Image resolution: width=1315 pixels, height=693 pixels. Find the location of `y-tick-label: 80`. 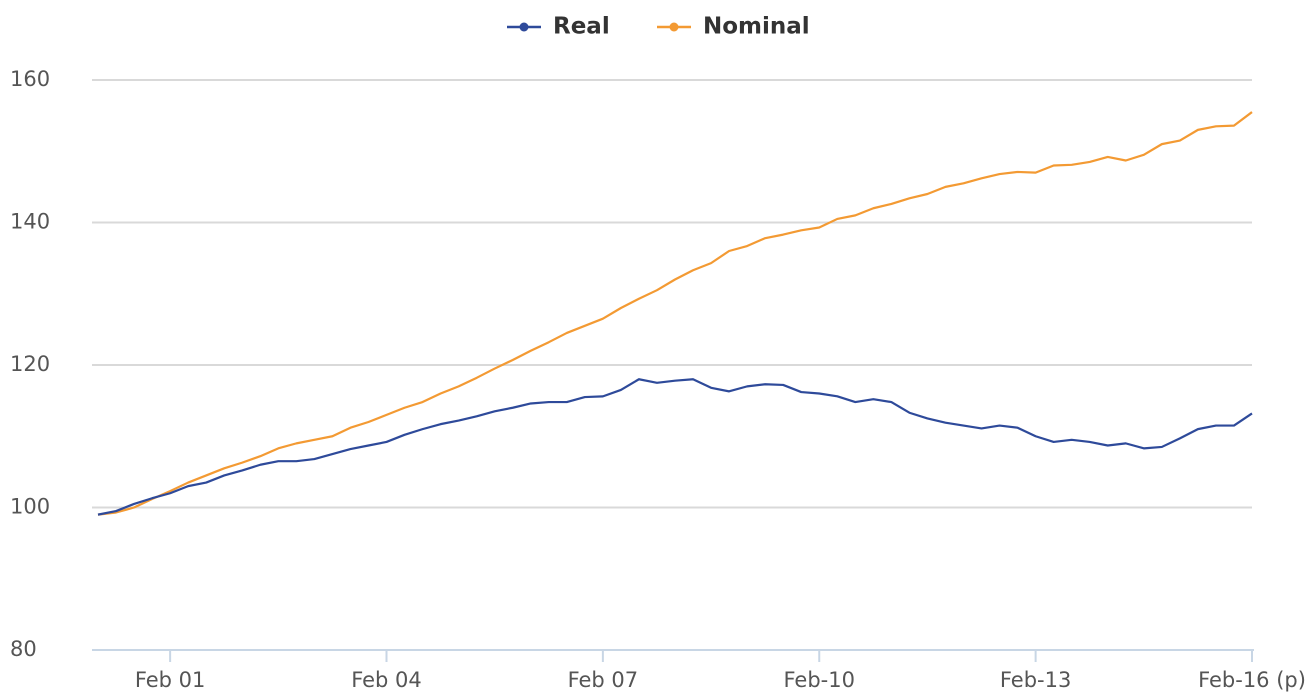

y-tick-label: 80 is located at coordinates (23, 649).